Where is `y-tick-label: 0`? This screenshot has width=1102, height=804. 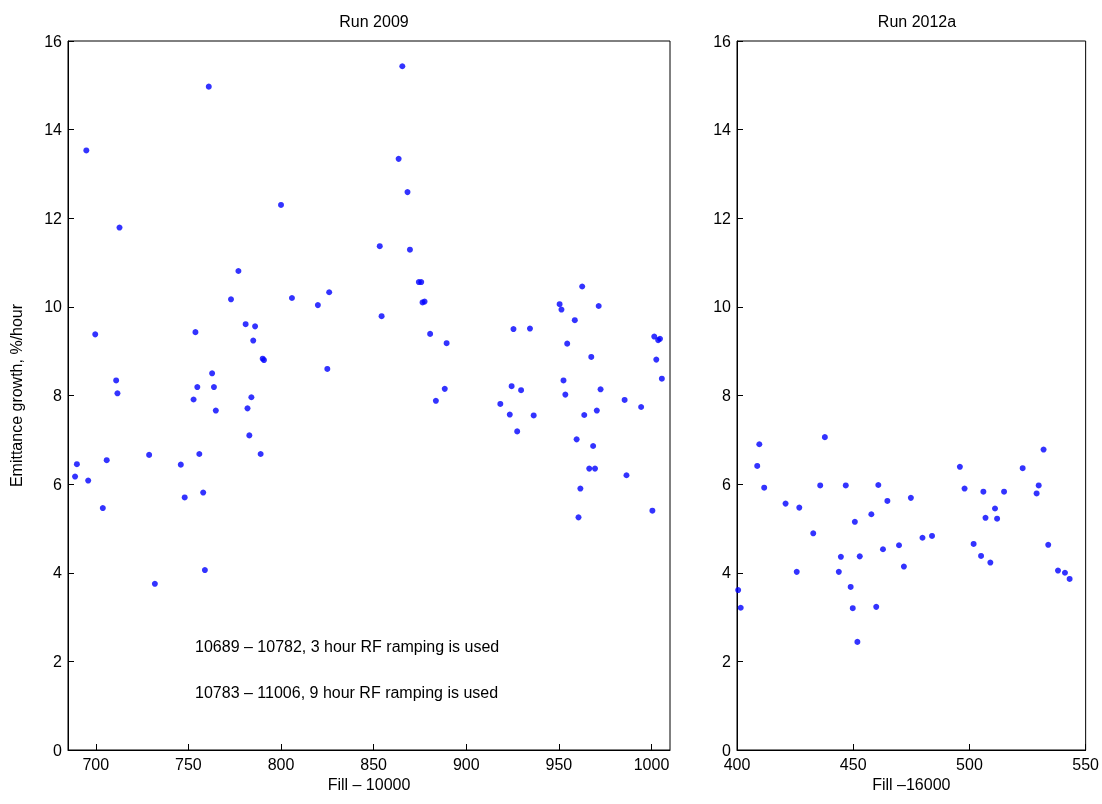 y-tick-label: 0 is located at coordinates (58, 750).